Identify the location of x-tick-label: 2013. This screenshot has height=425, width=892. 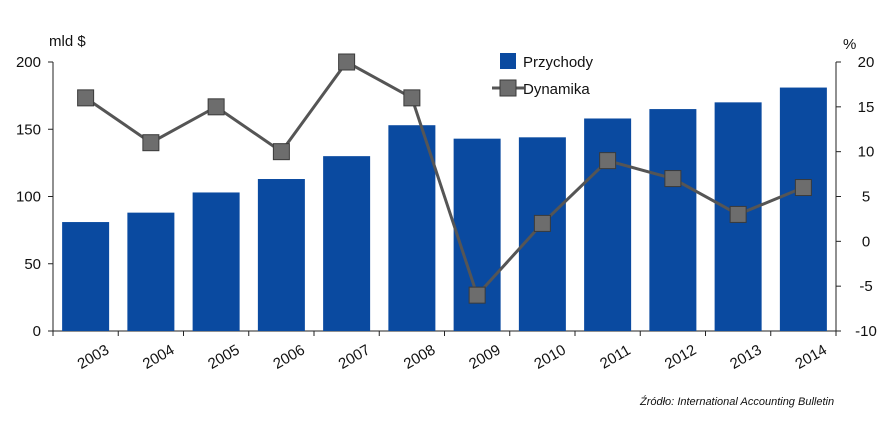
(745, 356).